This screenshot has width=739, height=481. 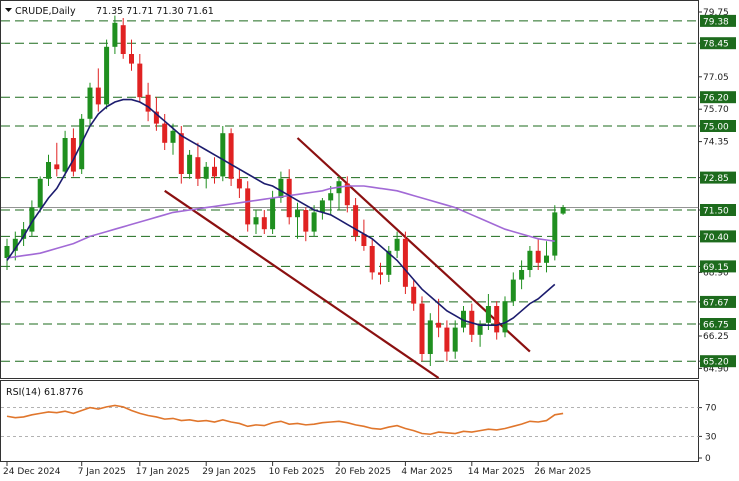 I want to click on level-label: 76.20, so click(x=716, y=99).